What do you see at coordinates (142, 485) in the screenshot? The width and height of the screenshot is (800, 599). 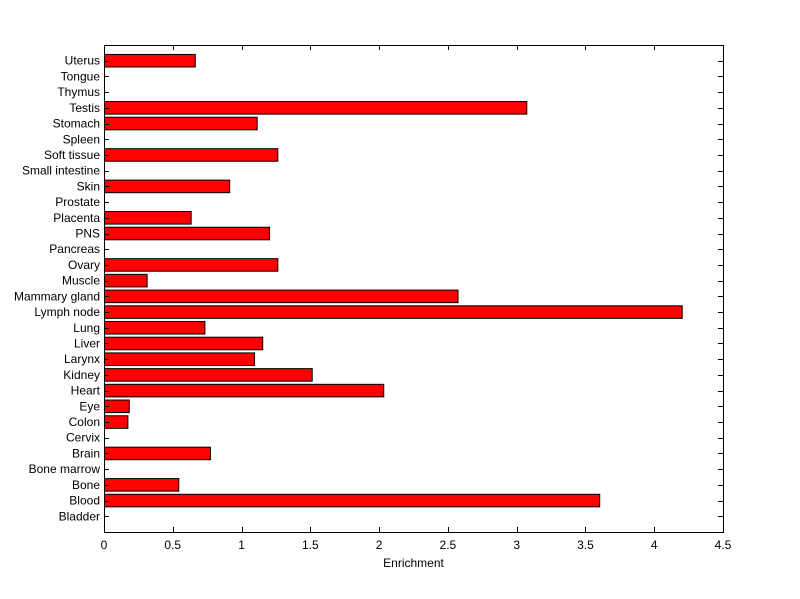 I see `bar-bone` at bounding box center [142, 485].